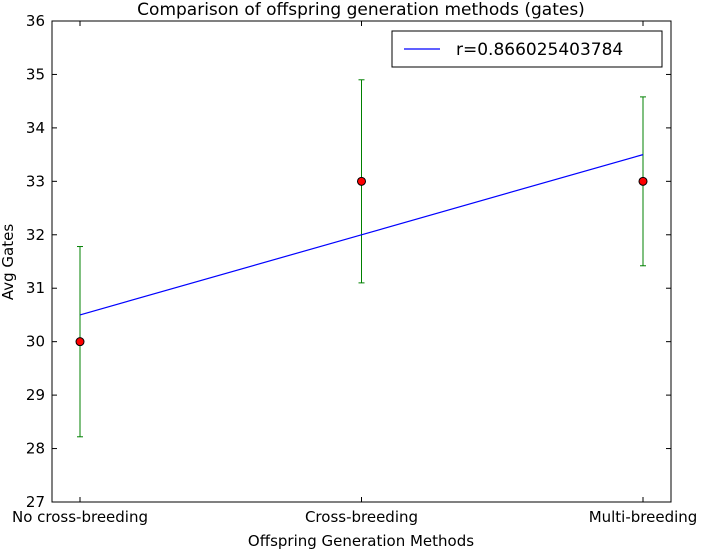 This screenshot has height=554, width=702. I want to click on x-tick-label: No cross-breeding, so click(80, 517).